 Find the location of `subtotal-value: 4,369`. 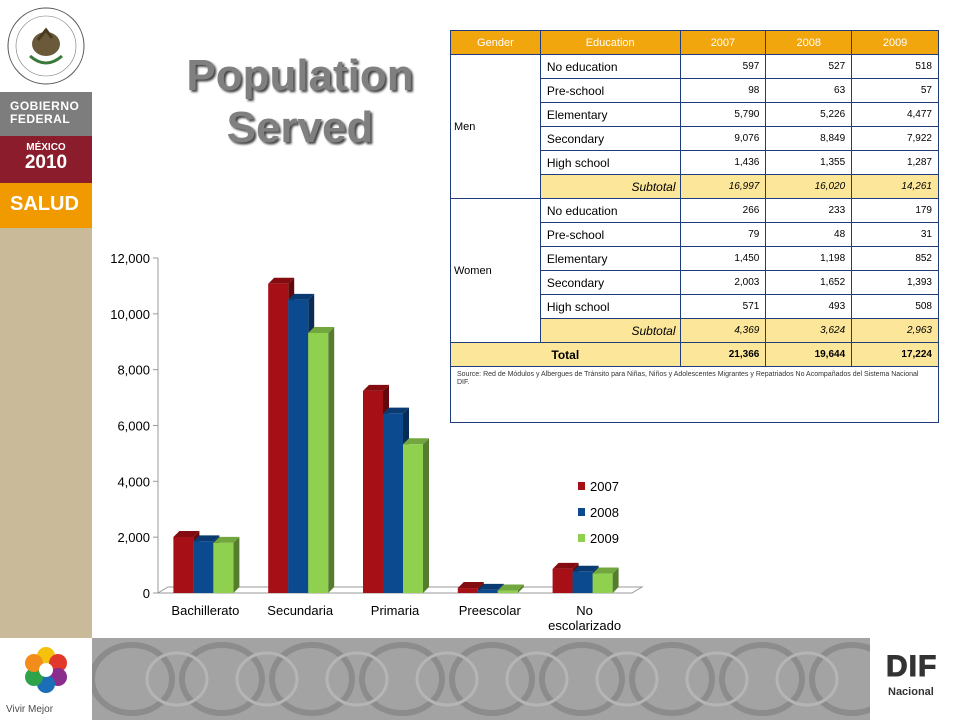

subtotal-value: 4,369 is located at coordinates (723, 330).